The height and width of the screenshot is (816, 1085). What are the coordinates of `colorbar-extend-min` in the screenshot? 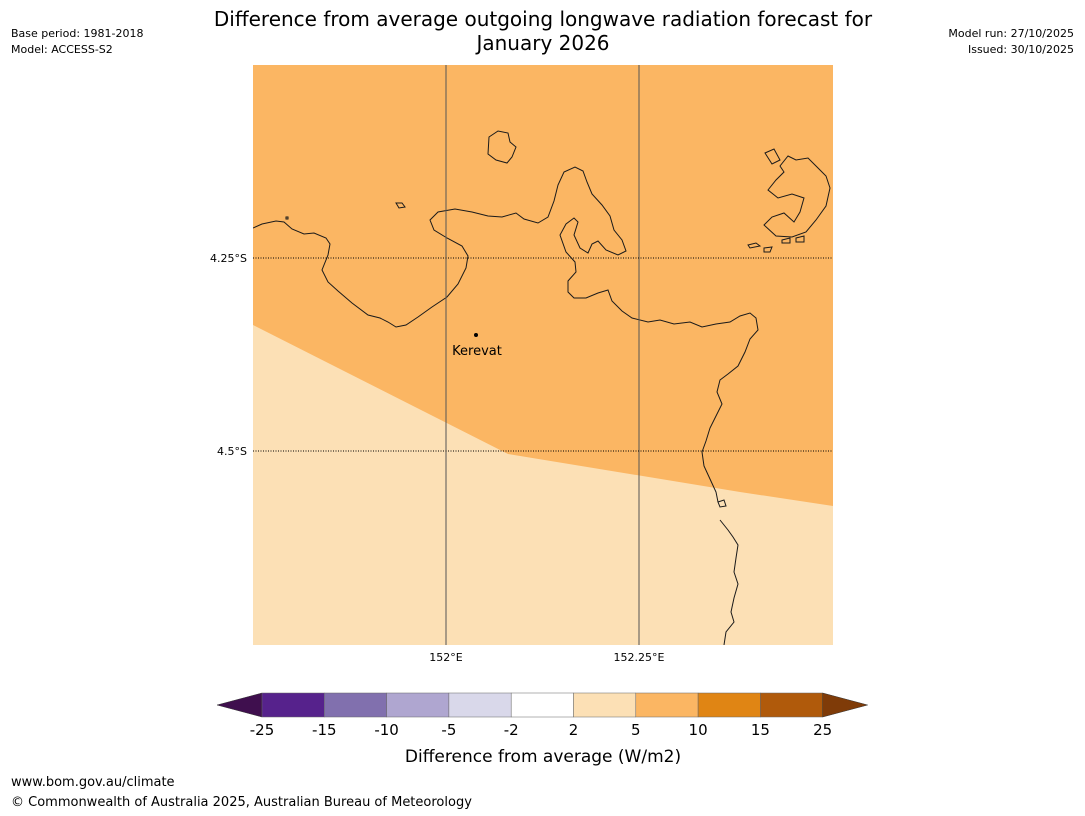 It's located at (239, 705).